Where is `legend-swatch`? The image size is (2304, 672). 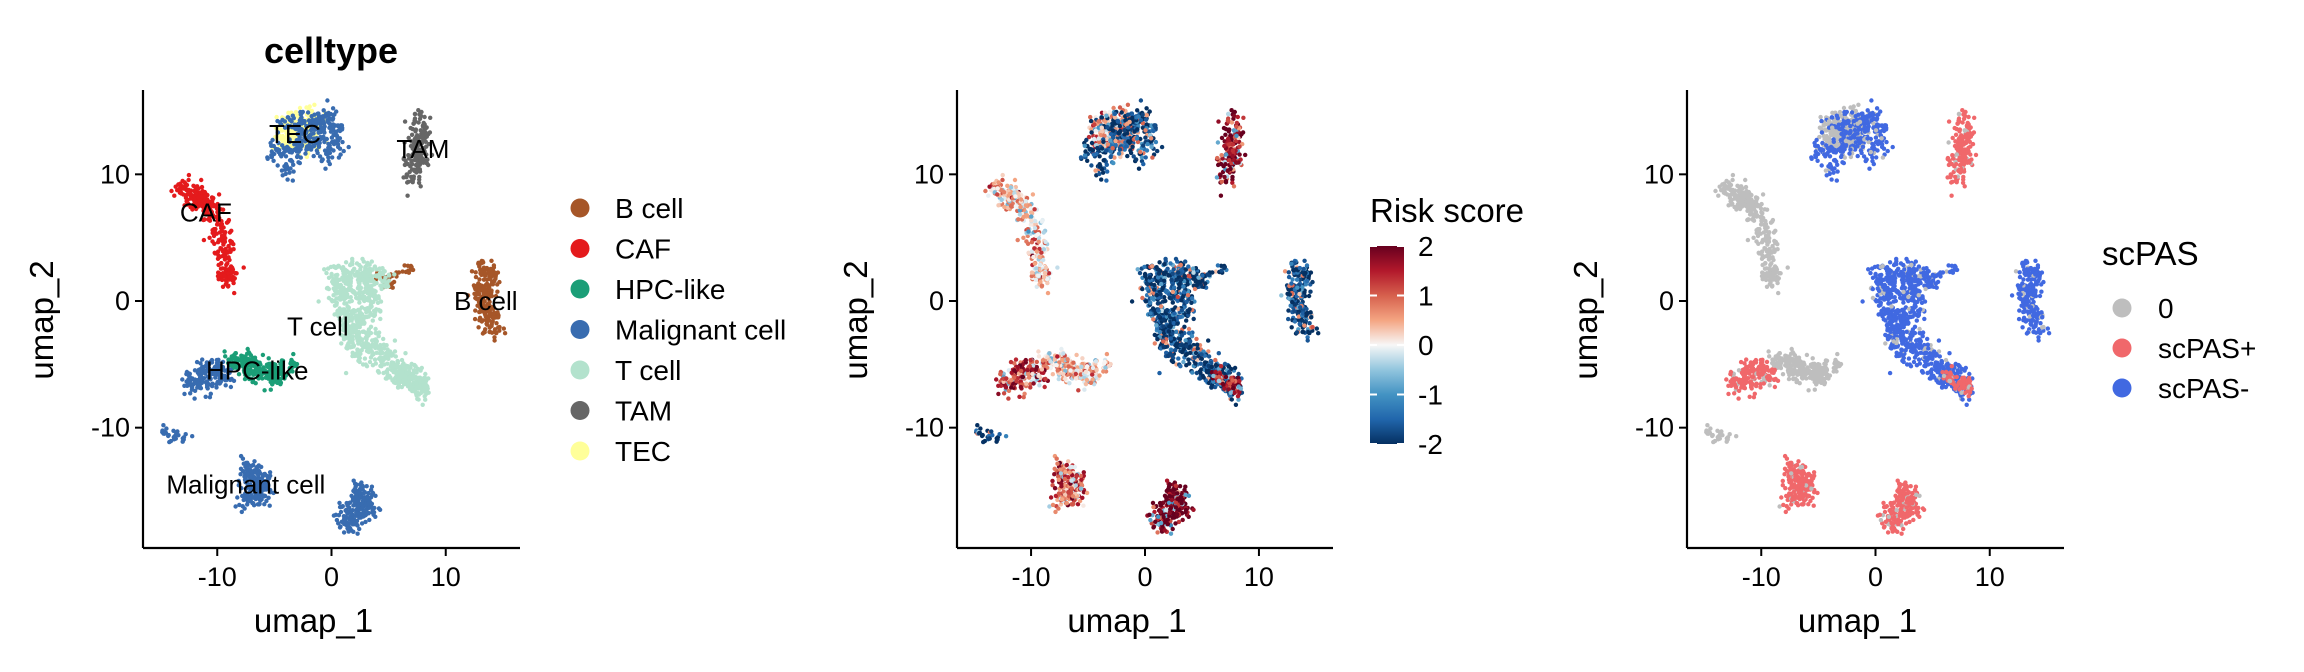
legend-swatch is located at coordinates (580, 208).